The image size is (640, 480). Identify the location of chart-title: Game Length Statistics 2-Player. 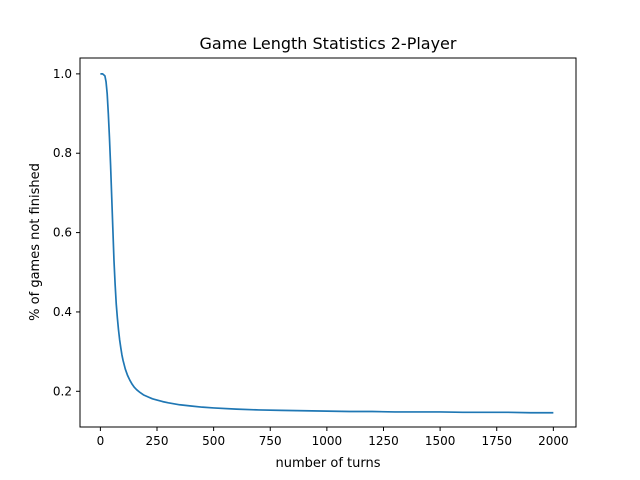
(328, 43).